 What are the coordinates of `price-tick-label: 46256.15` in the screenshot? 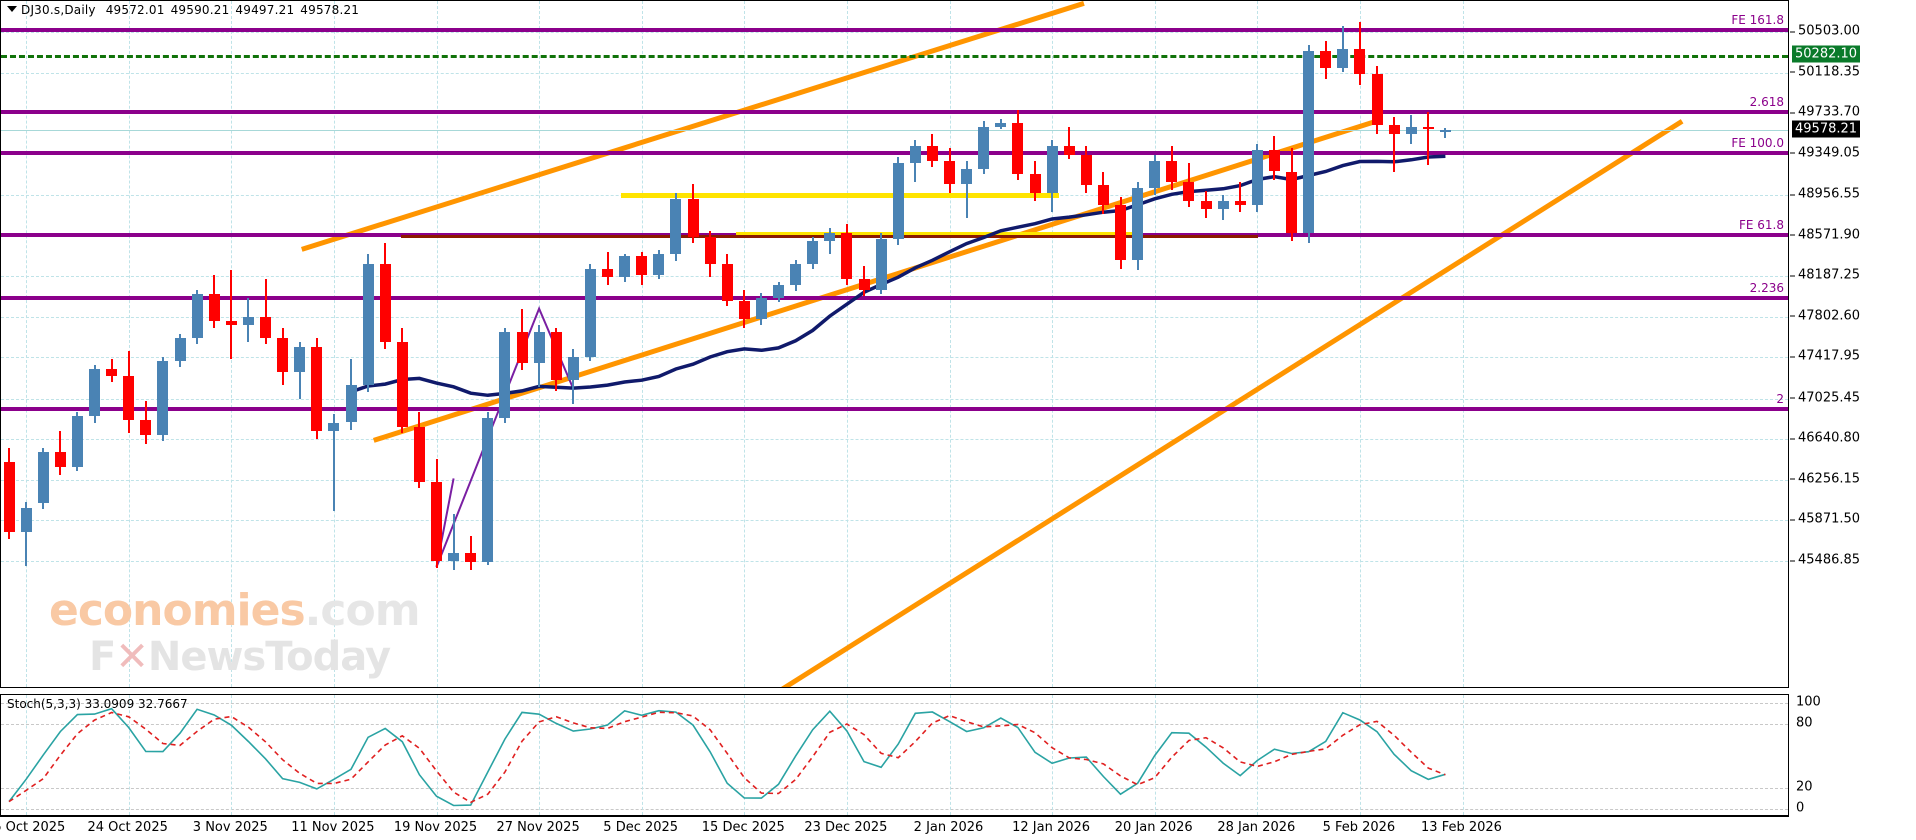 It's located at (1829, 479).